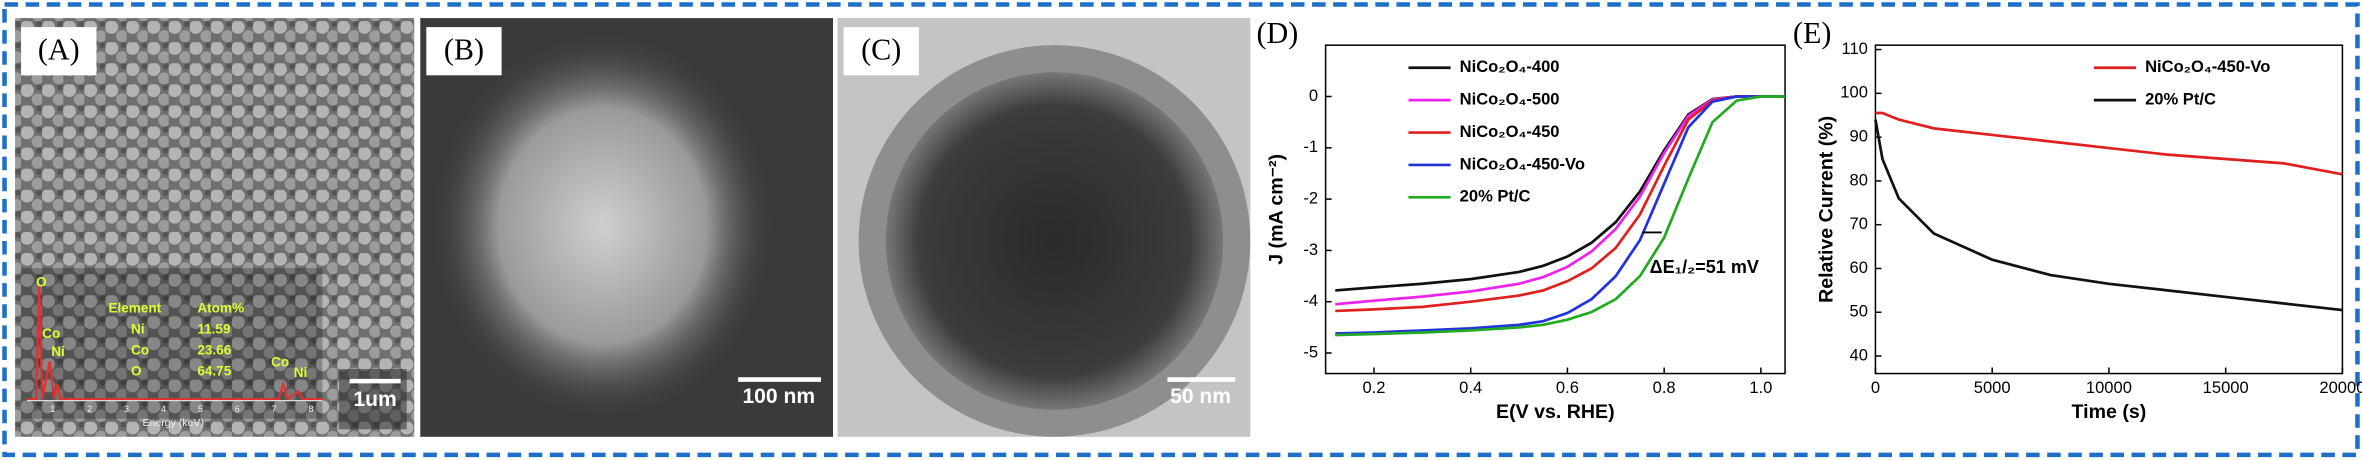 This screenshot has width=2362, height=460. What do you see at coordinates (1826, 209) in the screenshot?
I see `y-axis-label: Relative Current (%)` at bounding box center [1826, 209].